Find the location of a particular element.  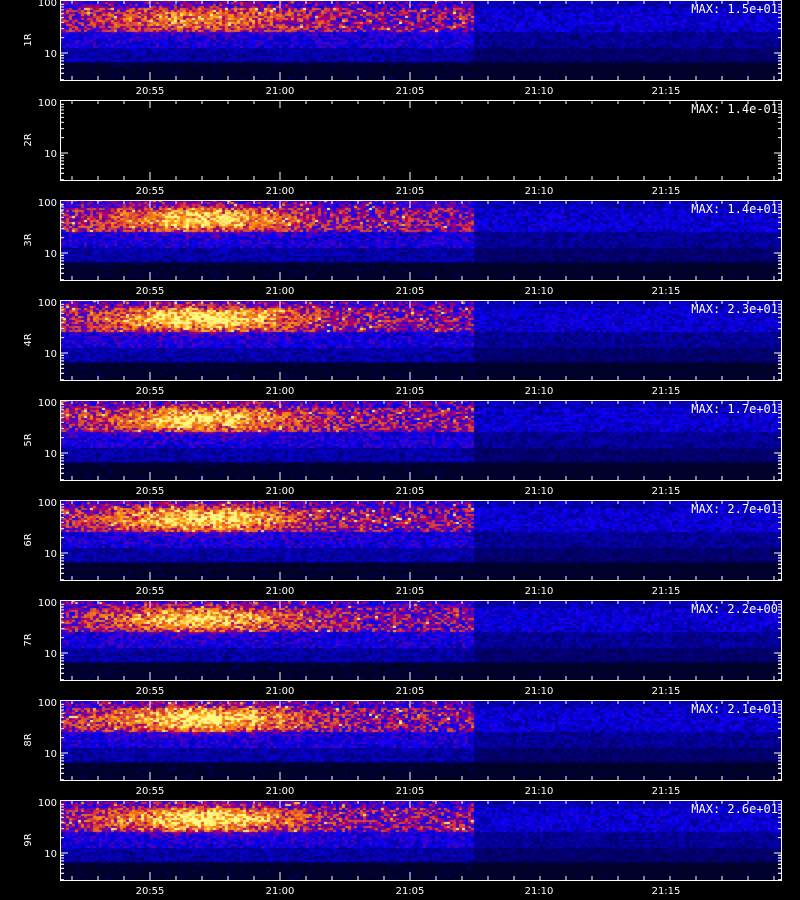

panel-axes: 100 10 8R 20:55 21:00 21:05 21:10 21:15 is located at coordinates (402, 747).